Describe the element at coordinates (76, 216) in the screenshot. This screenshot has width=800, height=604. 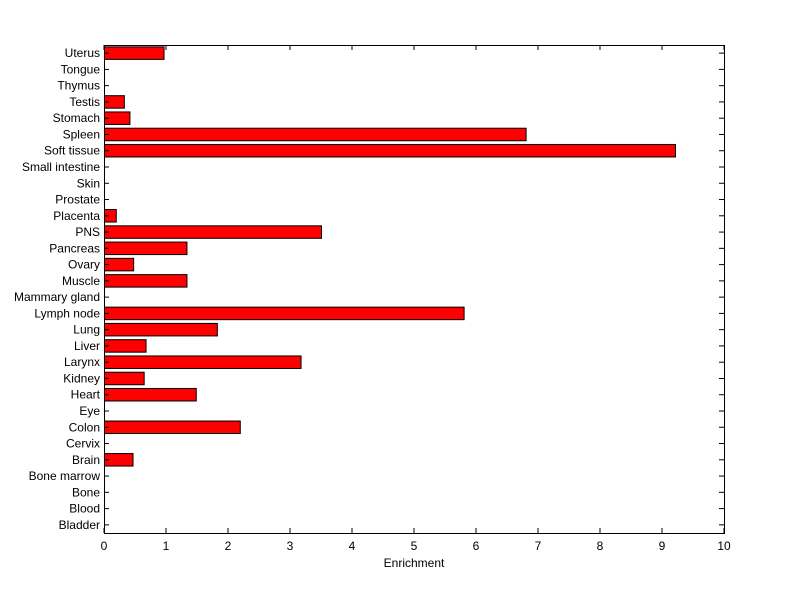
I see `y-tick-label: Placenta` at that location.